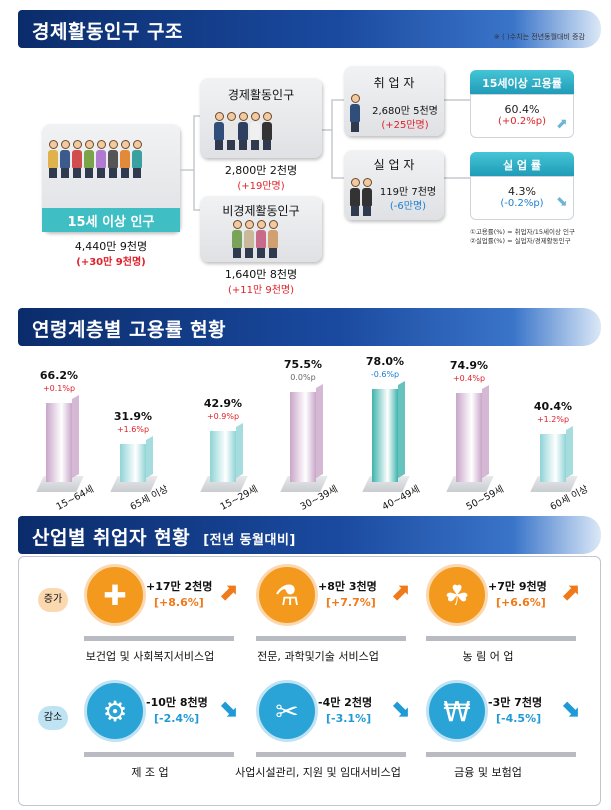 This screenshot has width=611, height=810. I want to click on industry-increase-circle: ⚗, so click(287, 595).